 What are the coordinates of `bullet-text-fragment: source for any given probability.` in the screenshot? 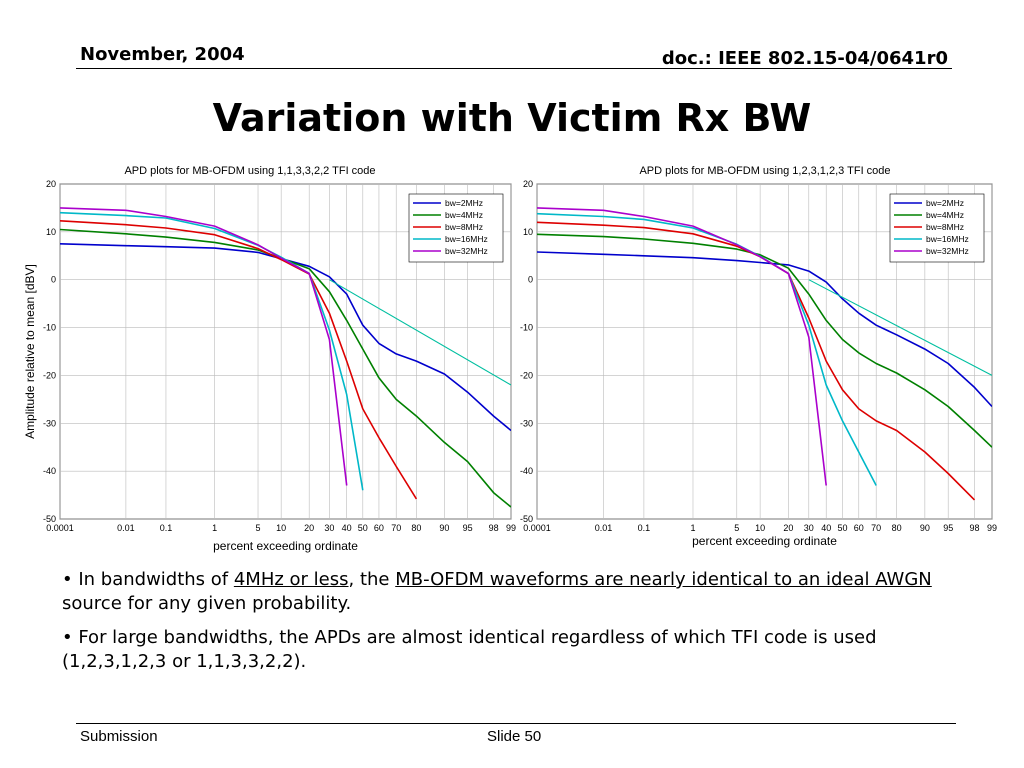 It's located at (207, 603).